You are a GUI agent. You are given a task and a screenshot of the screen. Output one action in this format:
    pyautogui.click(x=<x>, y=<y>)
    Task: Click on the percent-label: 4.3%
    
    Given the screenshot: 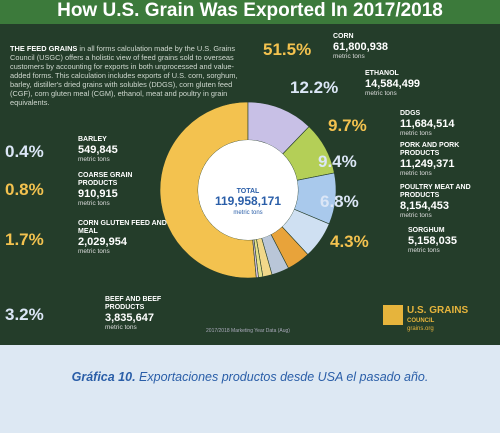 What is the action you would take?
    pyautogui.click(x=349, y=241)
    